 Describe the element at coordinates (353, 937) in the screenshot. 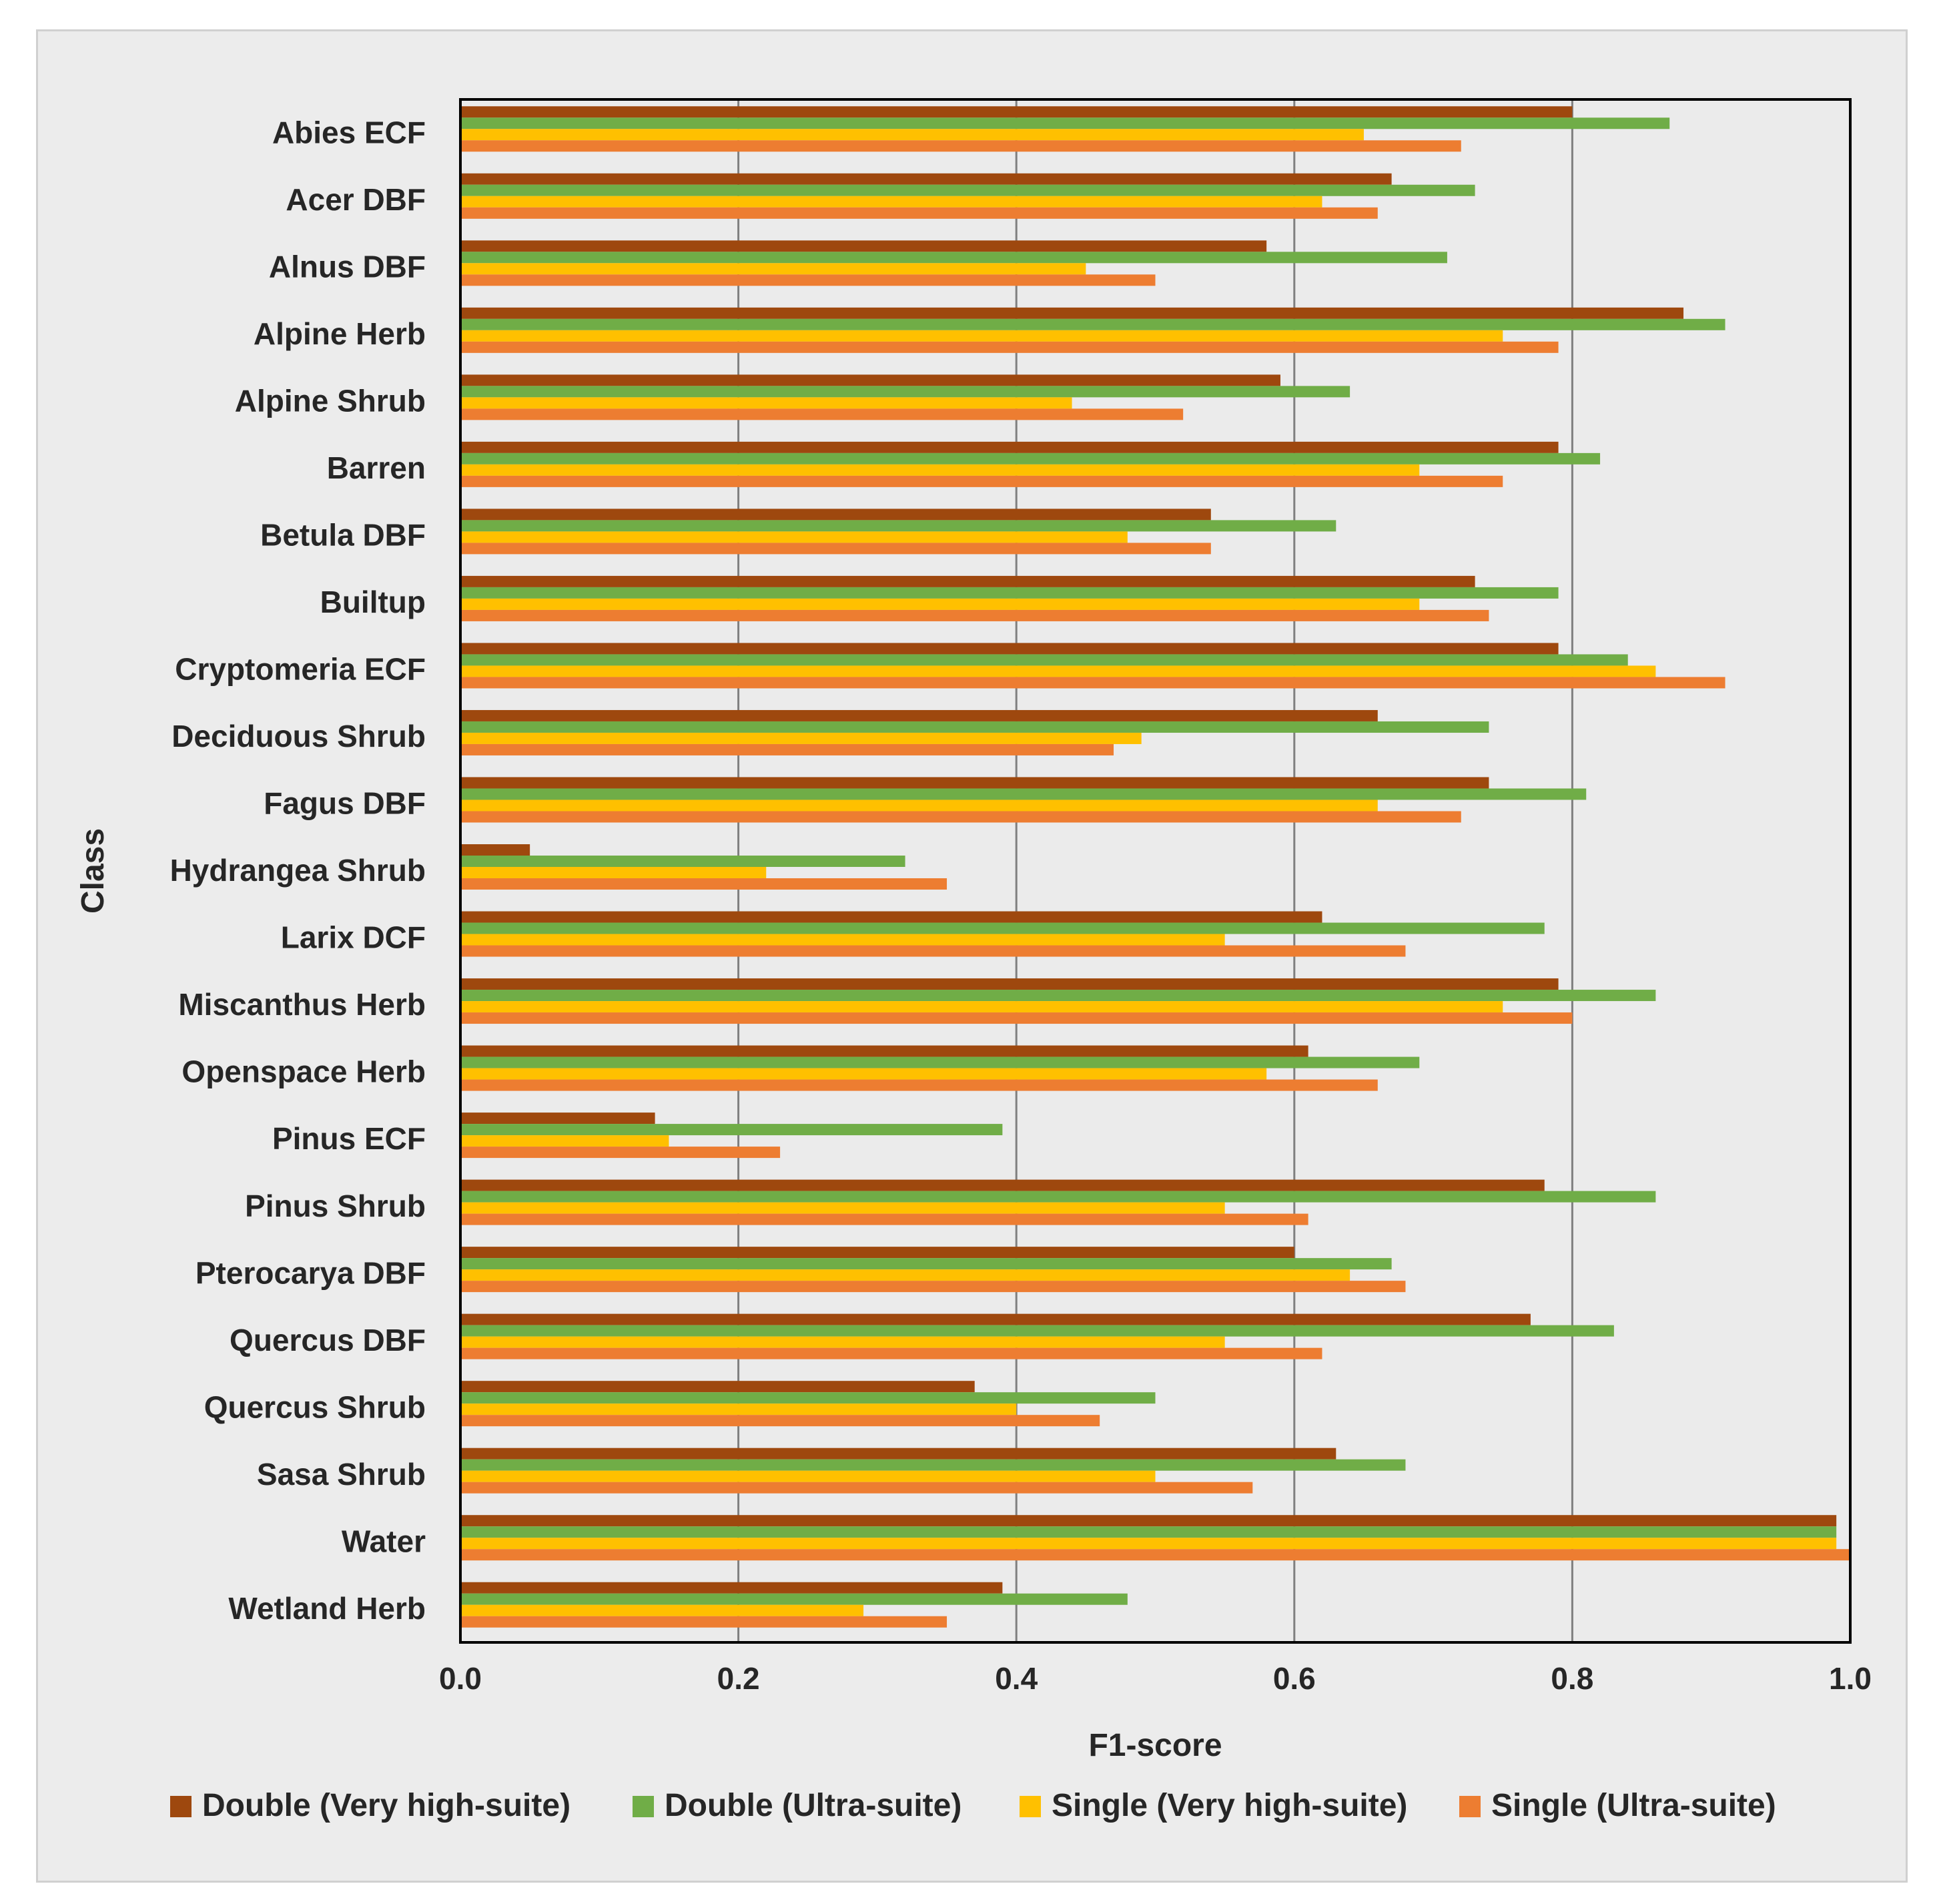

I see `category-label: Larix DCF` at that location.